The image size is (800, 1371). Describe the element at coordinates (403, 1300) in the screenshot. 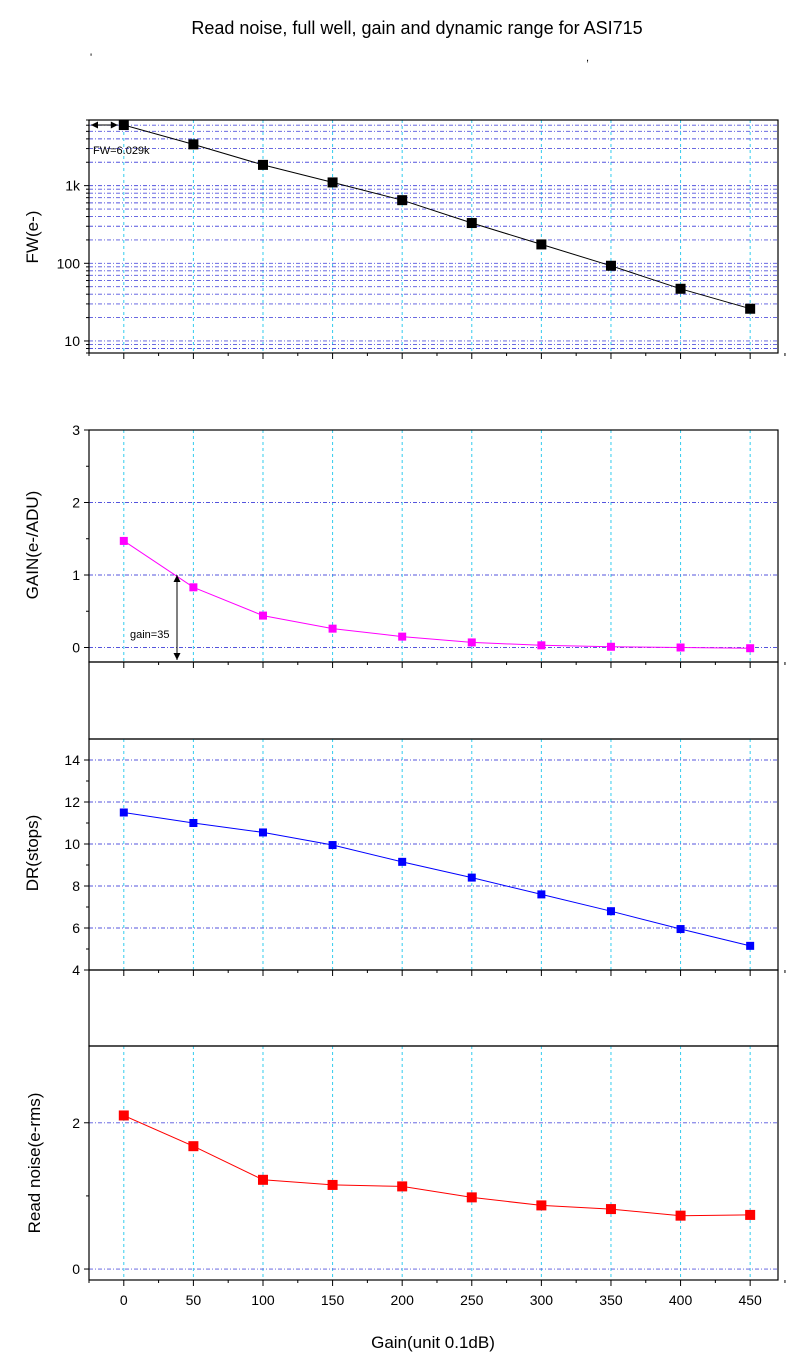

I see `x-tick-label: 200` at that location.